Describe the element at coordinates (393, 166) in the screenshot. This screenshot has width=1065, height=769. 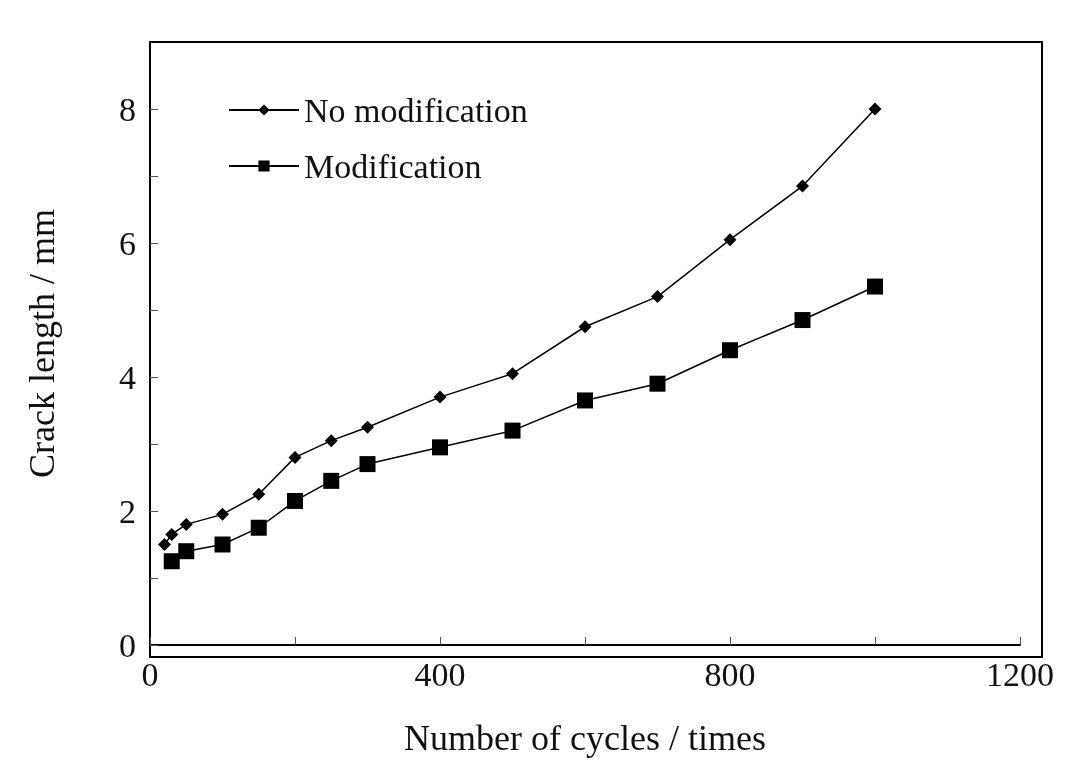
I see `legend-label: Modification` at that location.